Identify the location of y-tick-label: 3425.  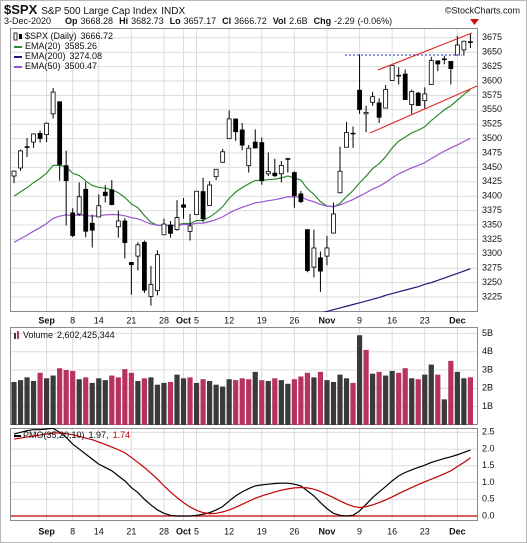
(492, 181).